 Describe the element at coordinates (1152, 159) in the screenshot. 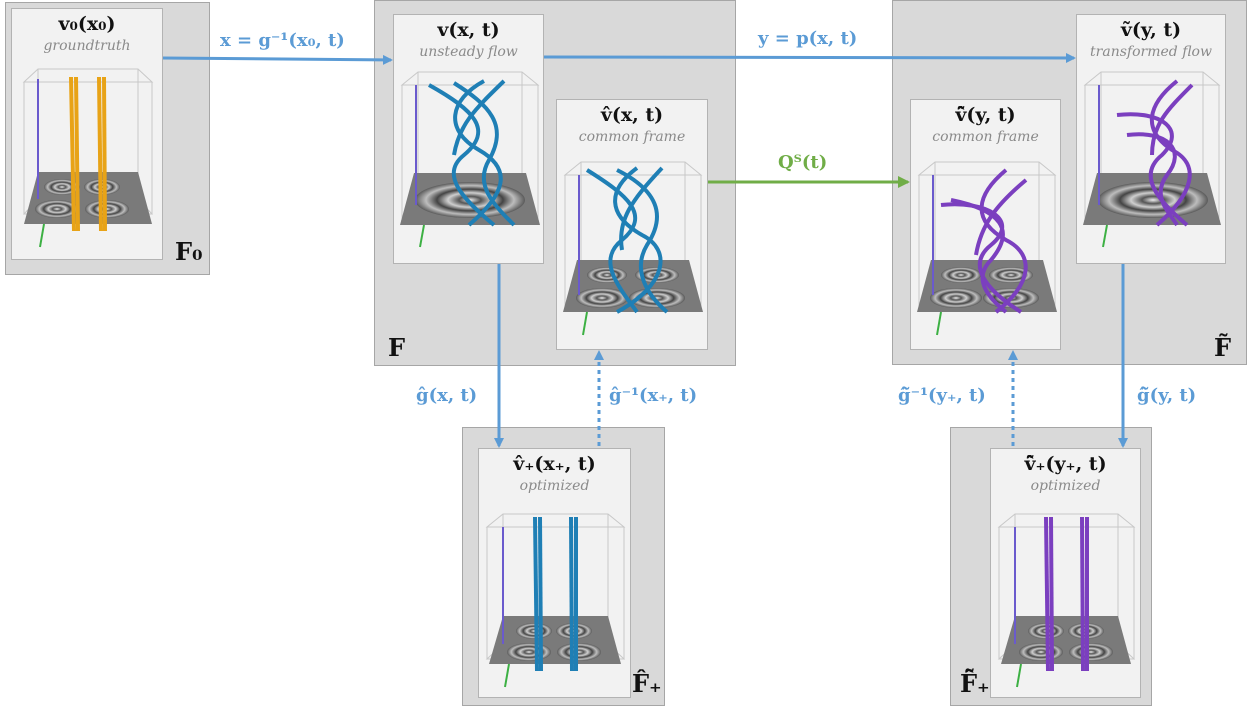

I see `flow-visualization-transformed` at that location.